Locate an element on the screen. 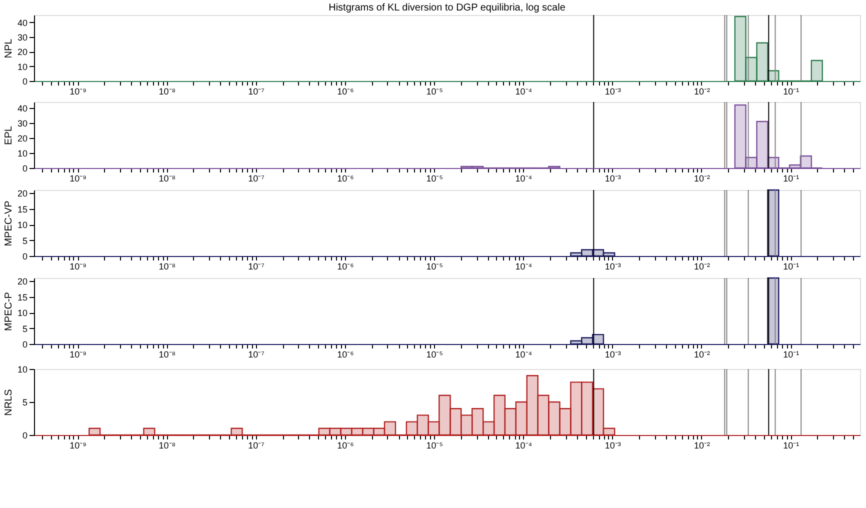 The width and height of the screenshot is (866, 508). chart-title: Histgrams of KL diversion to DGP equilibria, log scale is located at coordinates (447, 8).